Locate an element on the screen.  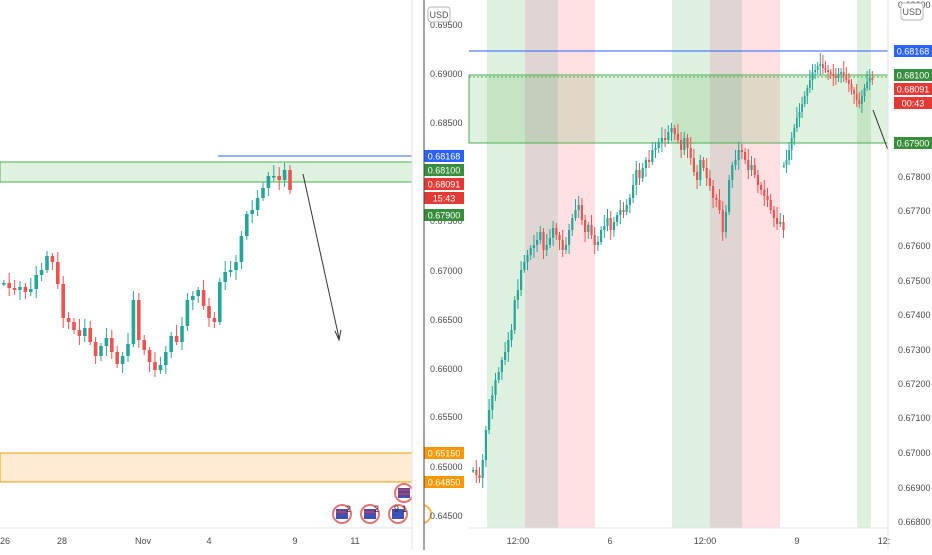
left-time-tick-label: 9 is located at coordinates (294, 541).